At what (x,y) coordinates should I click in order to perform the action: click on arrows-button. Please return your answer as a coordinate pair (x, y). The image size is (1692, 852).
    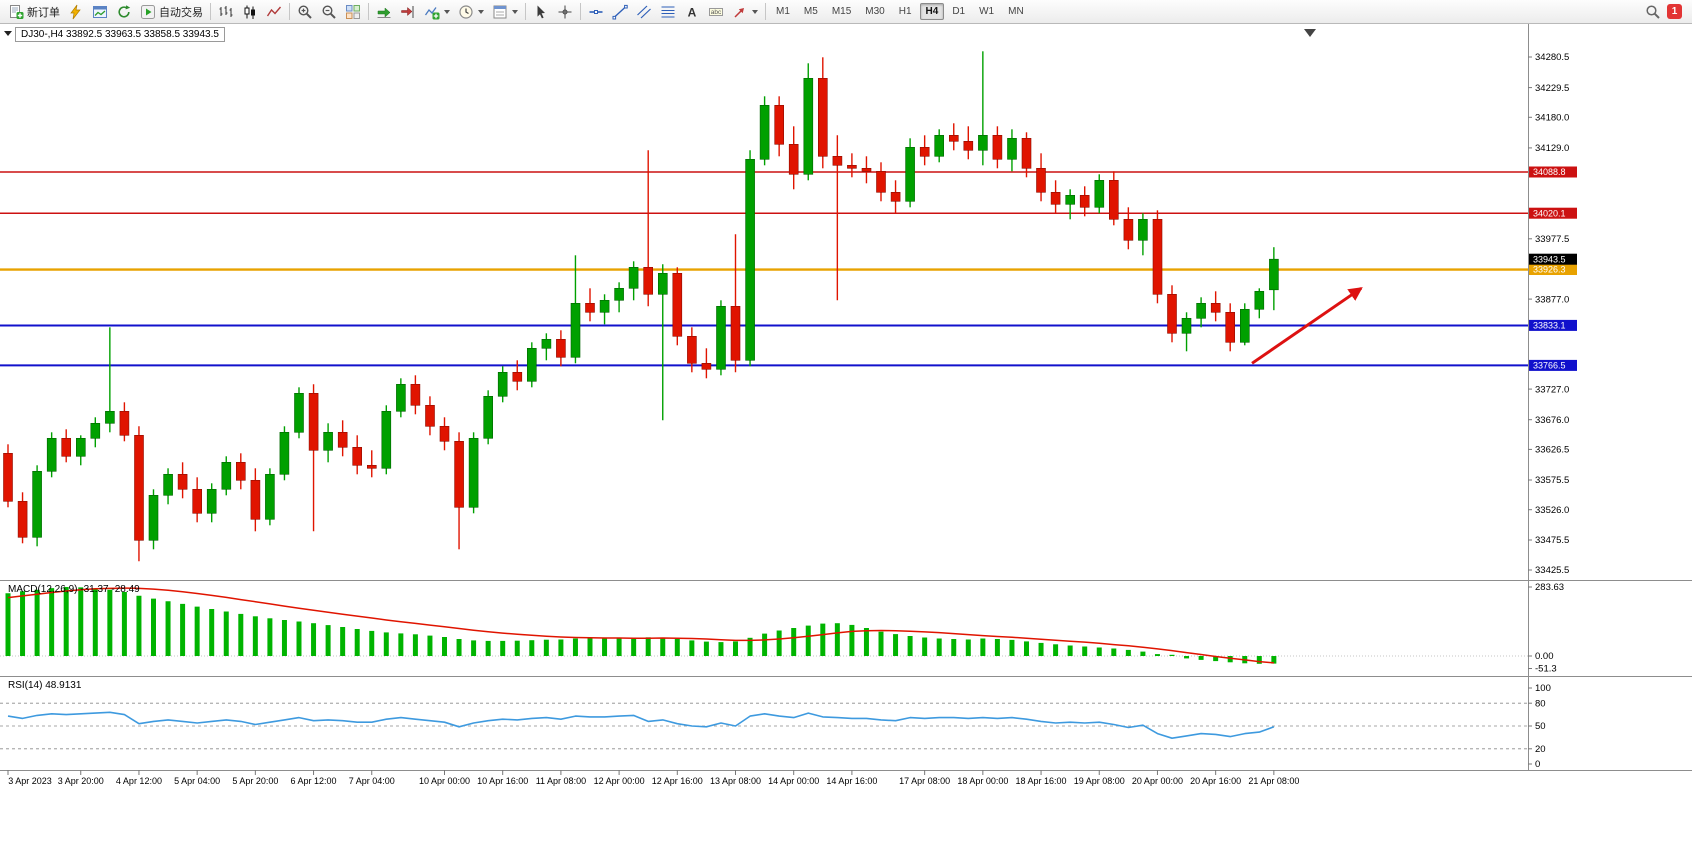
    Looking at the image, I should click on (745, 12).